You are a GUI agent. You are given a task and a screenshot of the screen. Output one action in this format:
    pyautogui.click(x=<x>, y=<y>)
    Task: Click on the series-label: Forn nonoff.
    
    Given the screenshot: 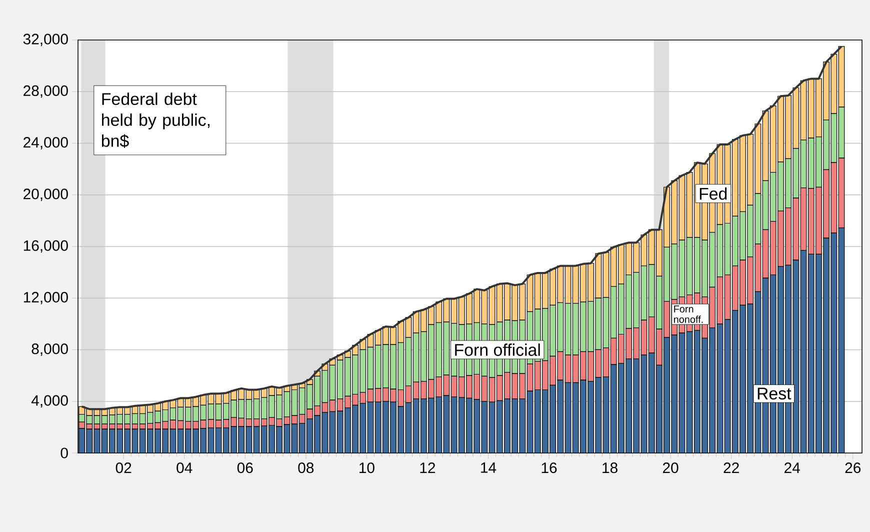 What is the action you would take?
    pyautogui.click(x=688, y=314)
    